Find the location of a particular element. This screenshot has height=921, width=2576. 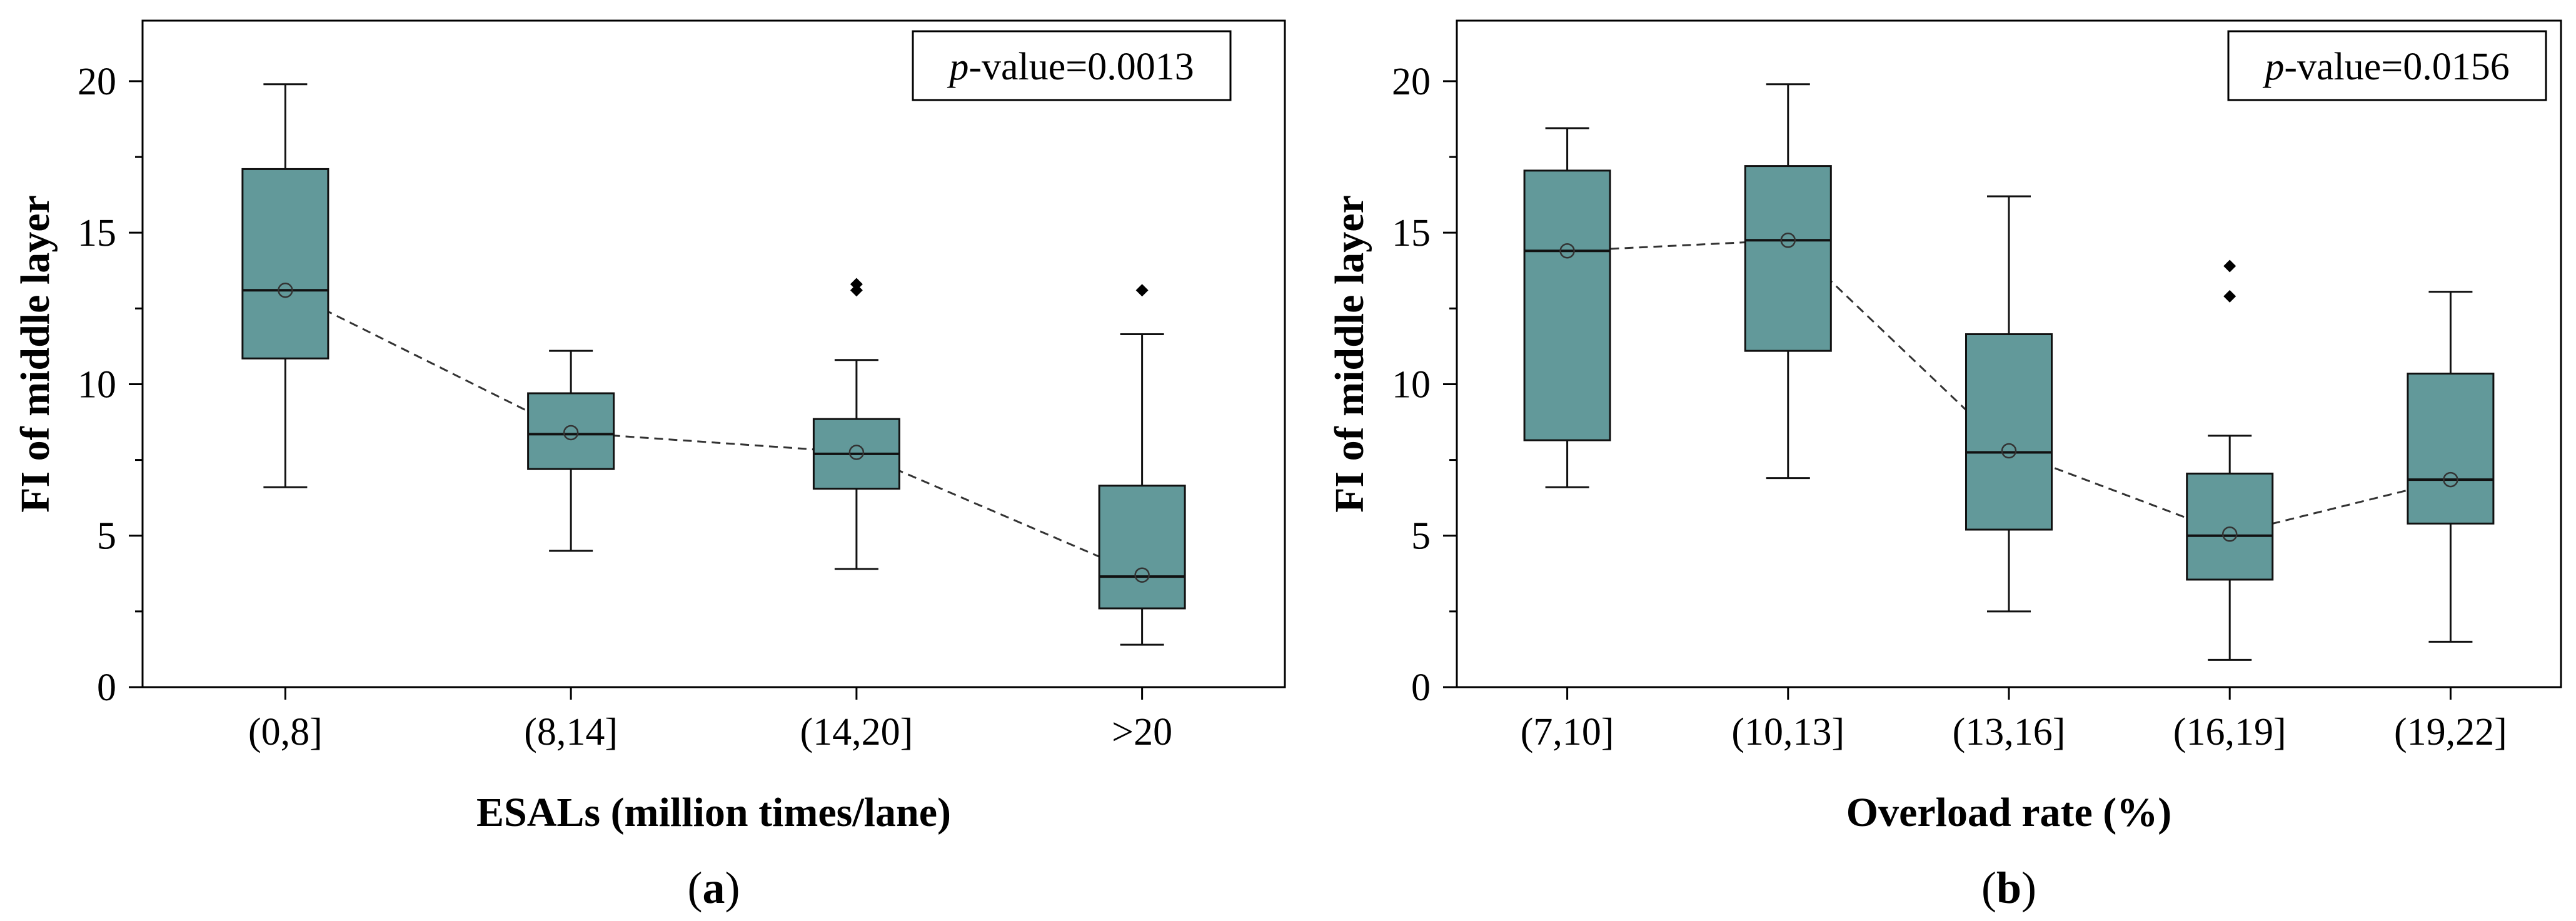

panel-b-y-ticks: 0 5 10 15 20 is located at coordinates (1424, 385).